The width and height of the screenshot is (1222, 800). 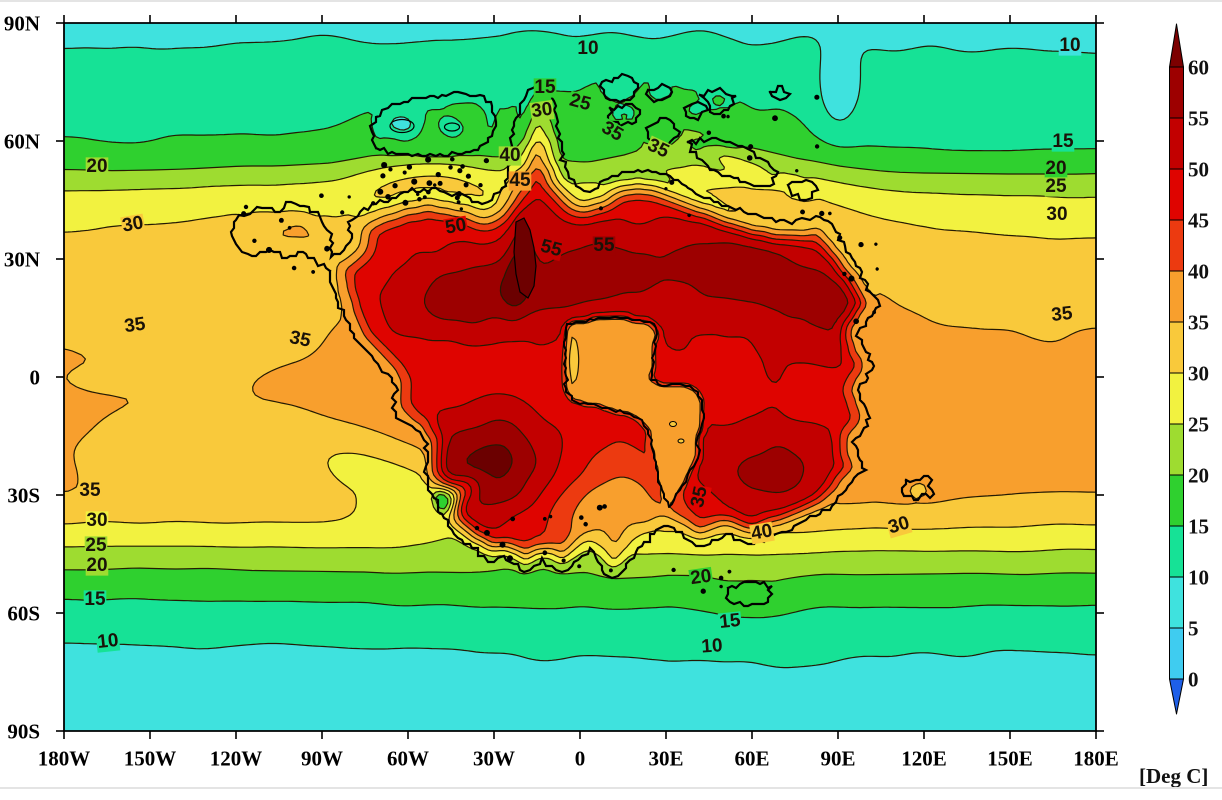 What do you see at coordinates (1096, 759) in the screenshot?
I see `svg-text: 180E` at bounding box center [1096, 759].